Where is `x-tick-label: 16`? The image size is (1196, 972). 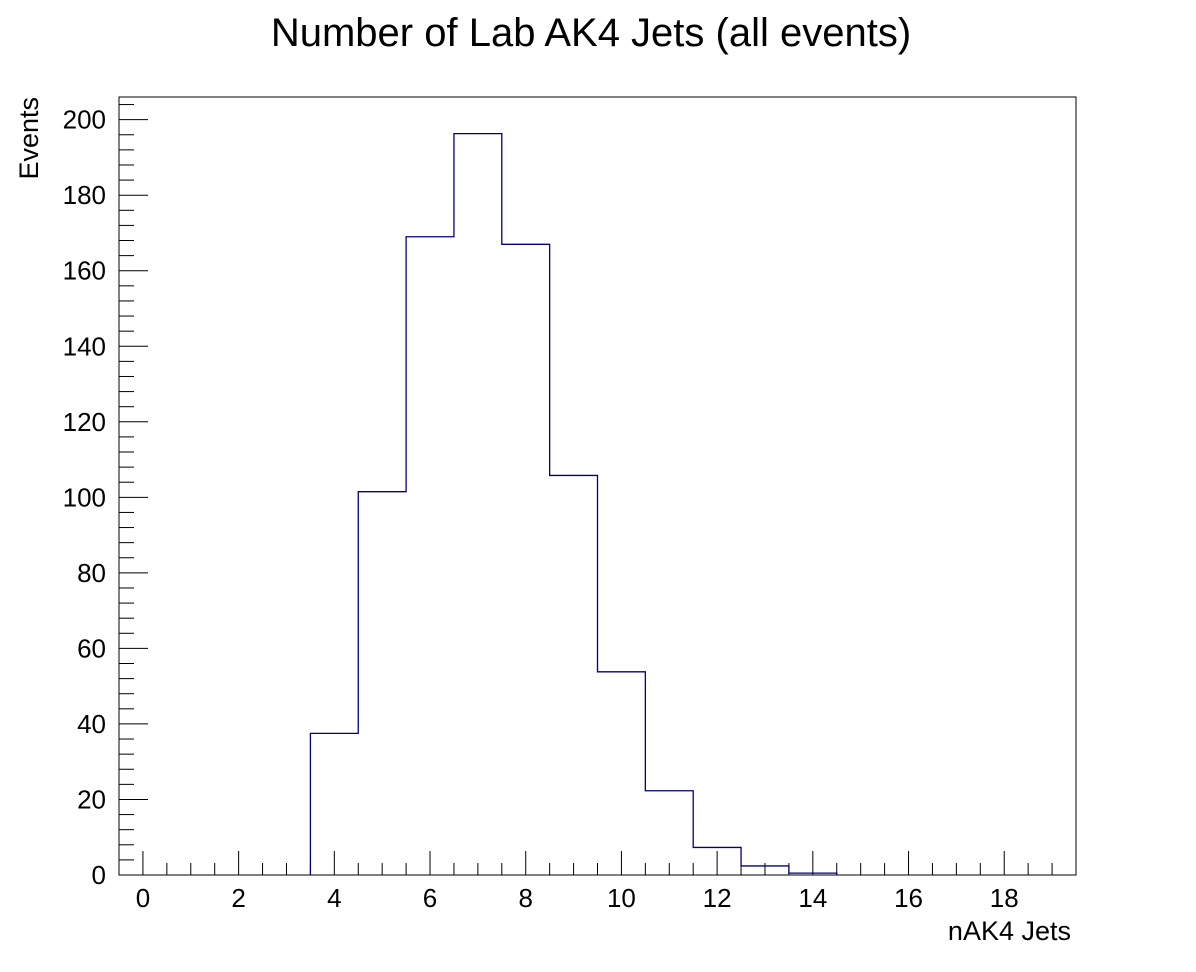 x-tick-label: 16 is located at coordinates (908, 898).